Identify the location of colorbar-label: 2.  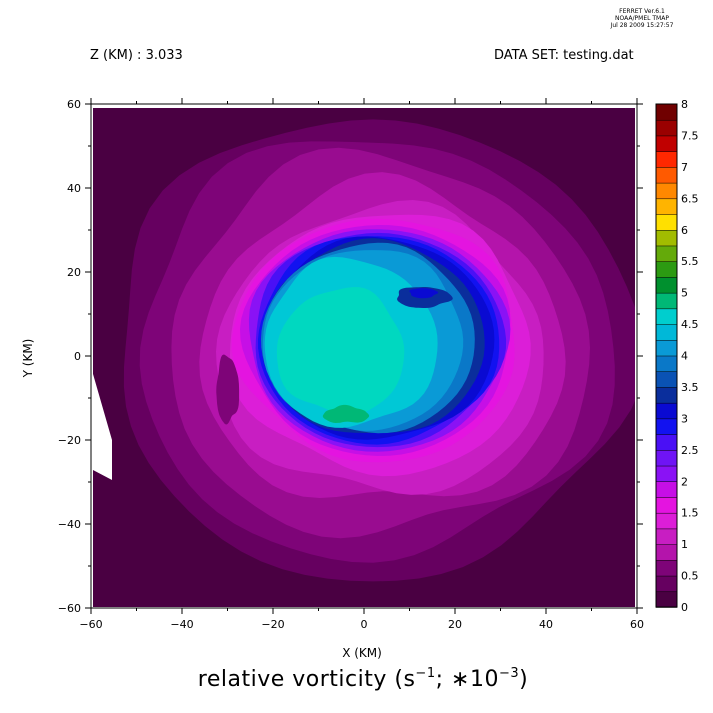
(684, 481).